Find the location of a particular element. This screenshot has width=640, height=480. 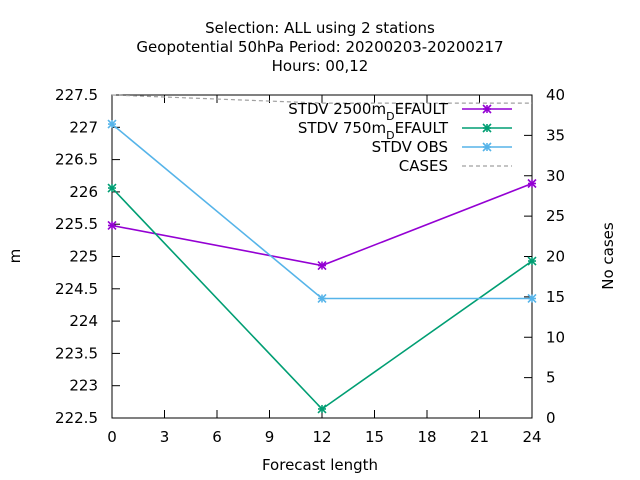

y2-tick-label: 25 is located at coordinates (555, 216).